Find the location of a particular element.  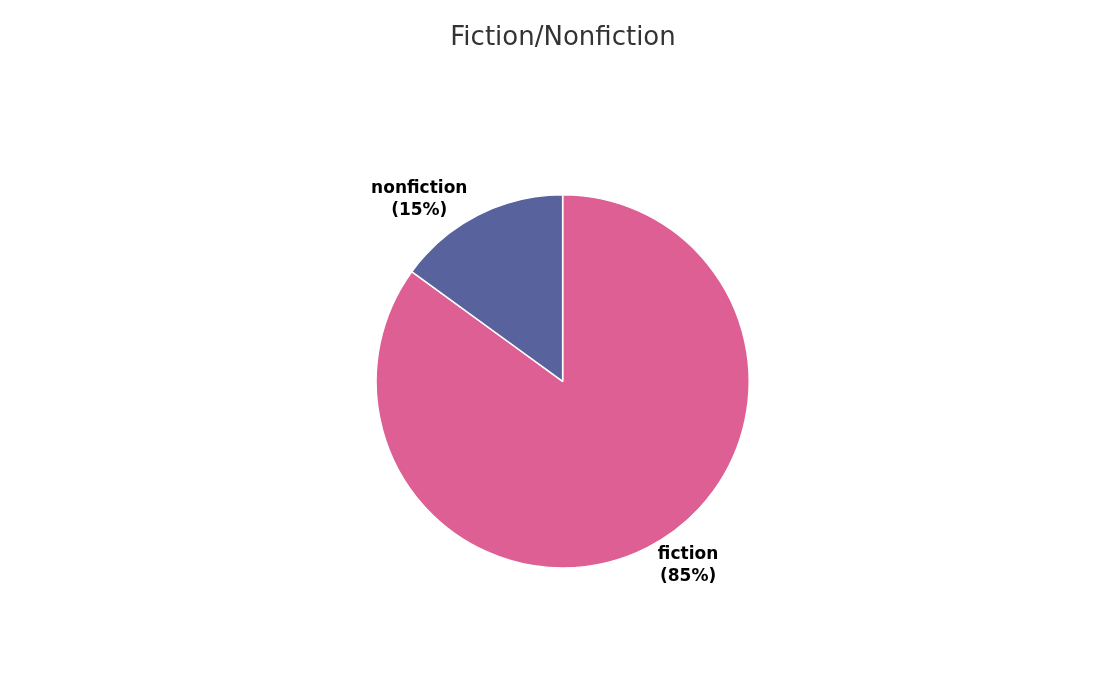

chart-title: Fiction/Nonfiction is located at coordinates (563, 36).